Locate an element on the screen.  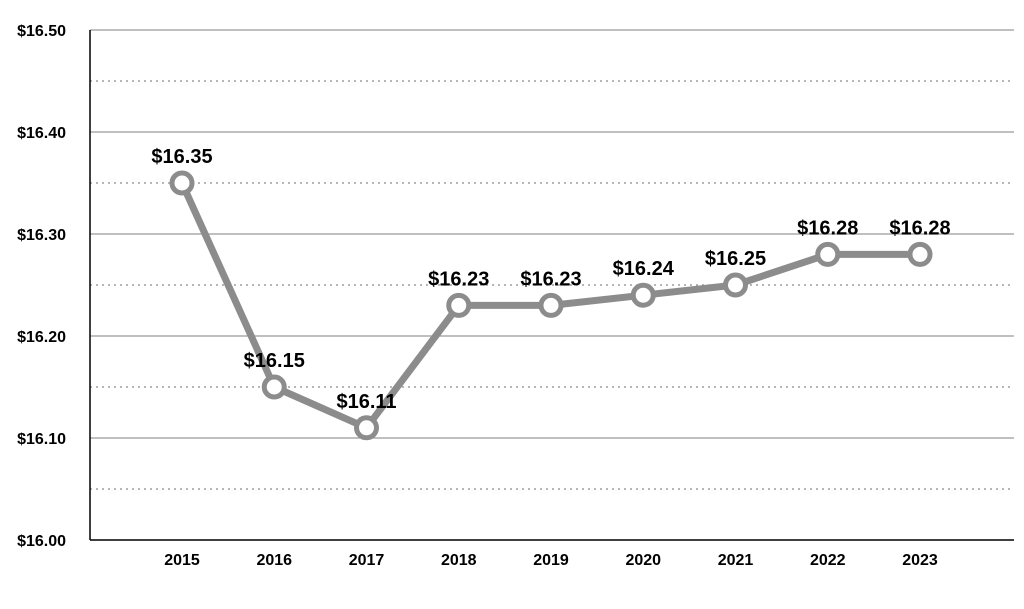
x-tick-label: 2018 is located at coordinates (459, 560).